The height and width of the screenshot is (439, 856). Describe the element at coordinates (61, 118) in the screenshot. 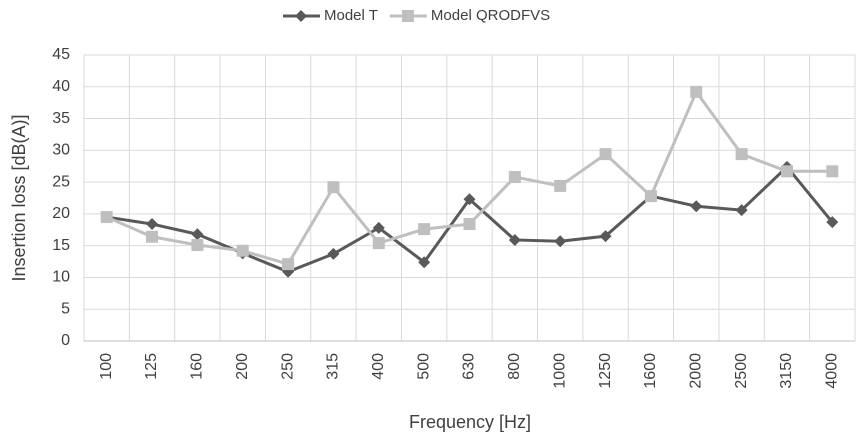

I see `y-tick-label: 35` at that location.